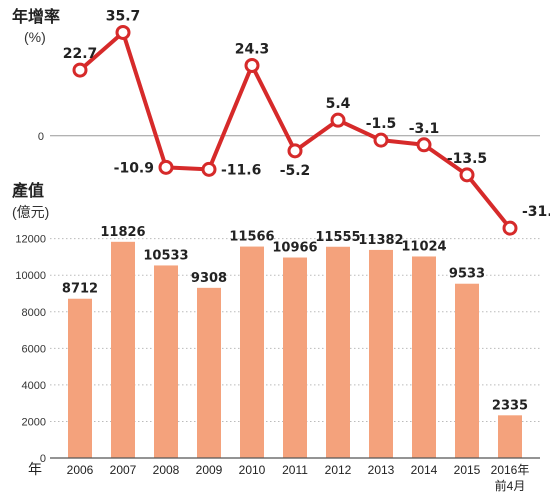  Describe the element at coordinates (166, 361) in the screenshot. I see `bar-2008` at that location.